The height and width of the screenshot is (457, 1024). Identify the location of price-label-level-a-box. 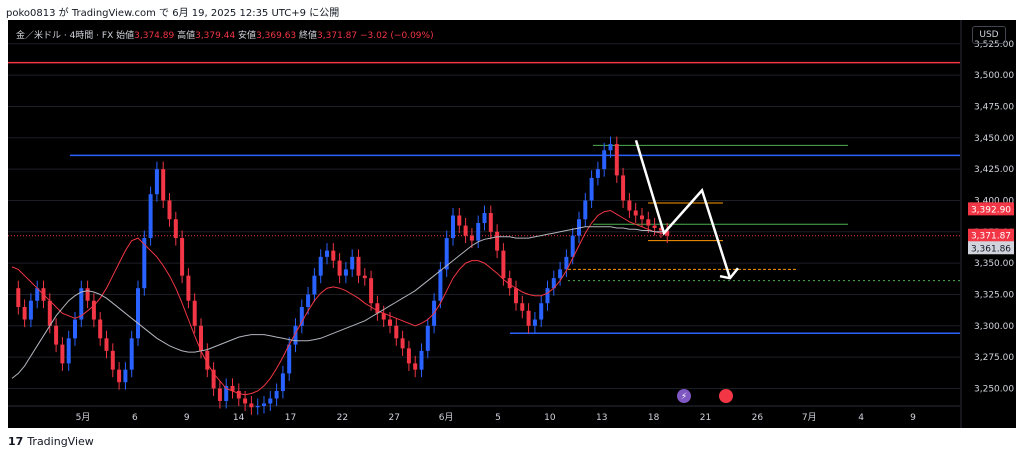
(991, 209).